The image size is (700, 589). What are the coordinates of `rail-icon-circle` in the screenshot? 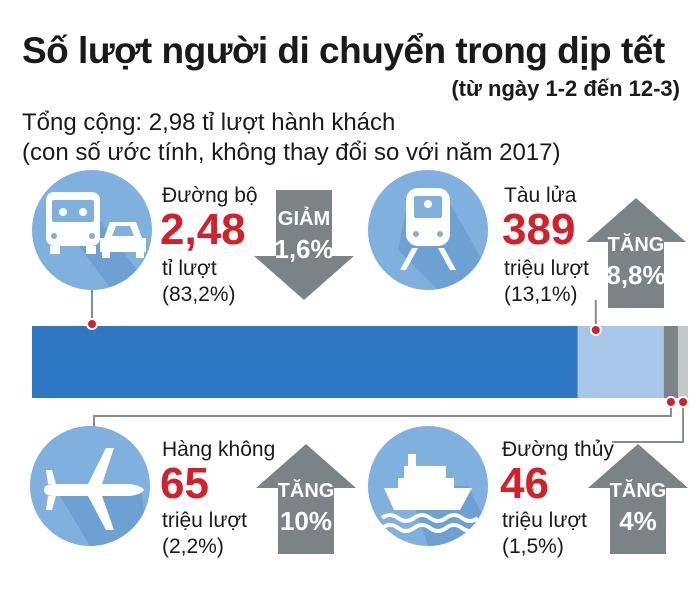 It's located at (428, 230).